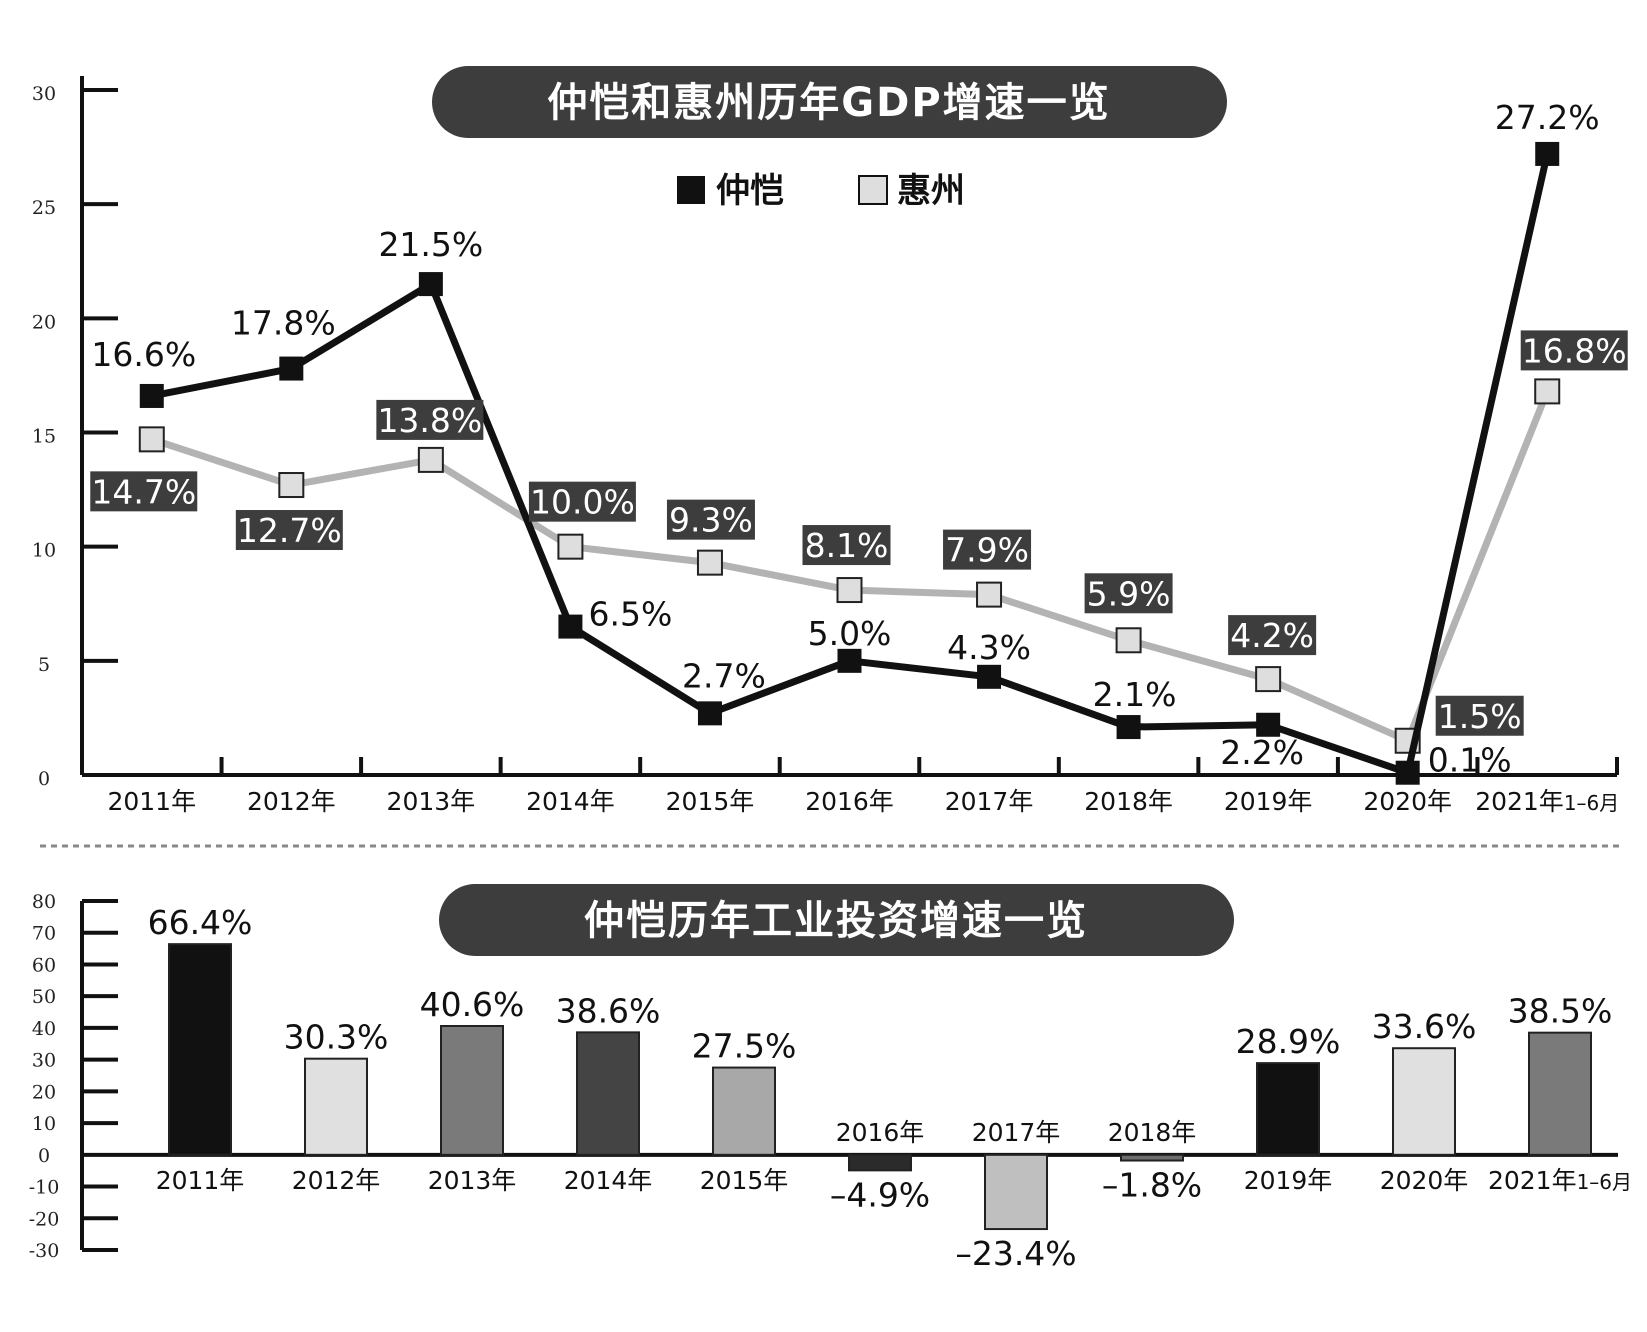 Image resolution: width=1647 pixels, height=1332 pixels. What do you see at coordinates (44, 1251) in the screenshot?
I see `investment-y-tick-label: -30` at bounding box center [44, 1251].